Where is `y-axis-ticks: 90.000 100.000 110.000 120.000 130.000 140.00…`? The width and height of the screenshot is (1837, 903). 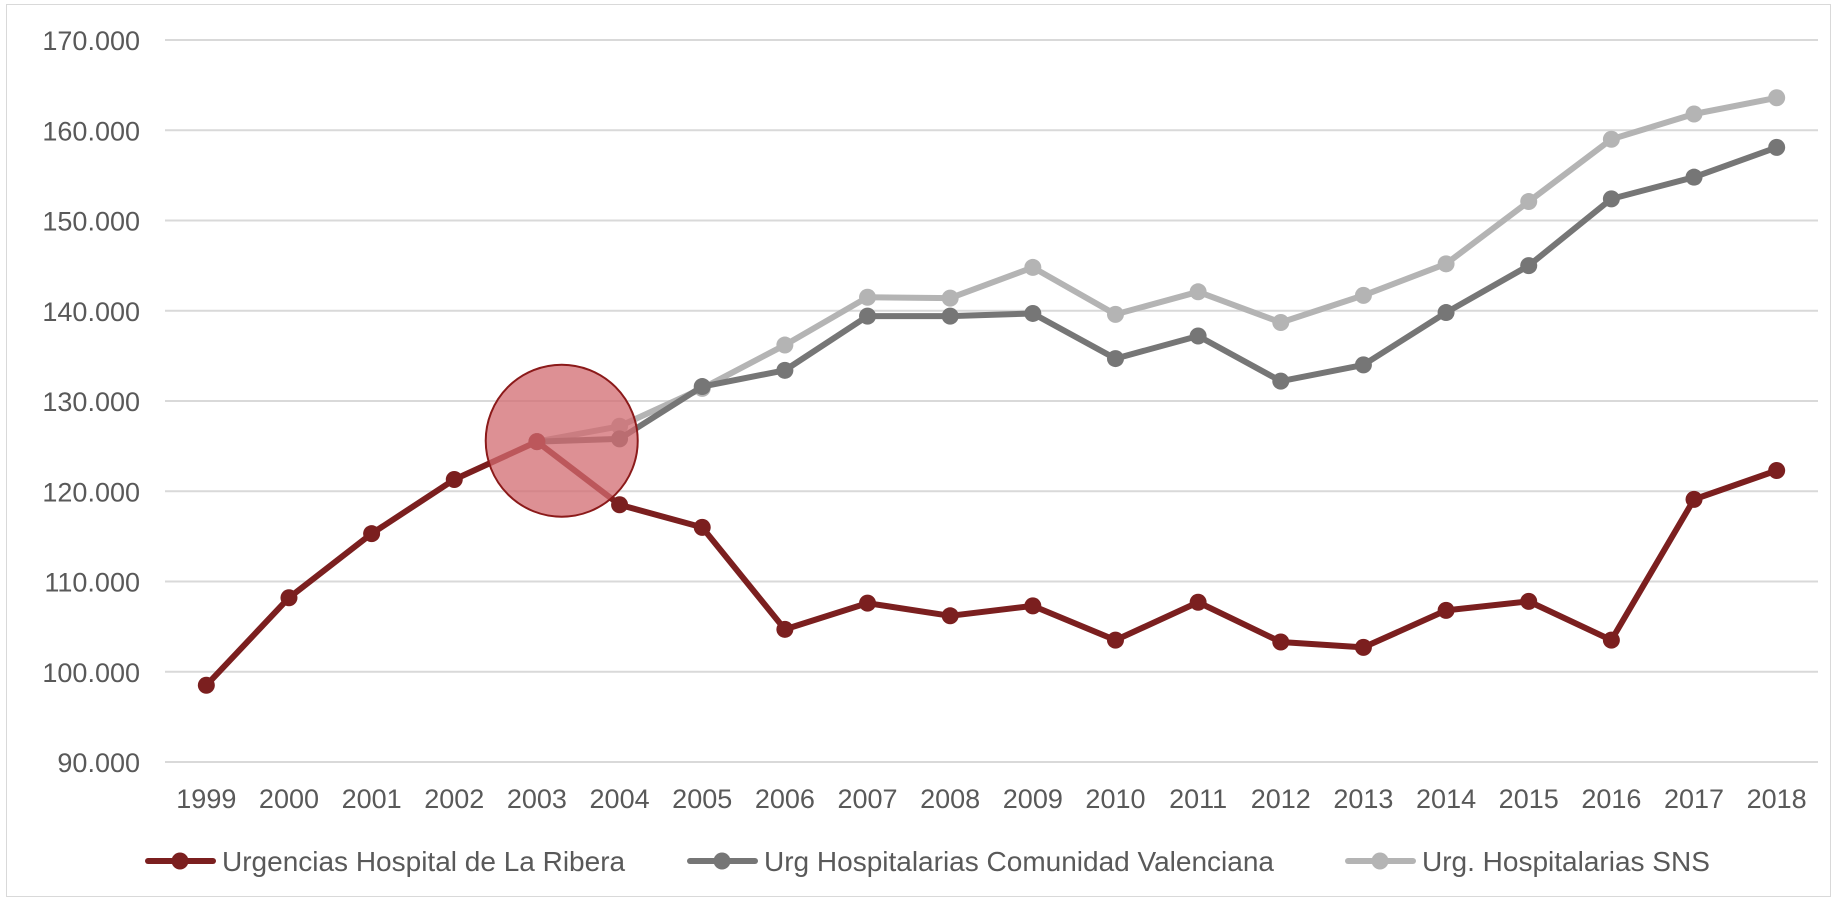
y-axis-ticks: 90.000 100.000 110.000 120.000 130.000 140.00… is located at coordinates (91, 402).